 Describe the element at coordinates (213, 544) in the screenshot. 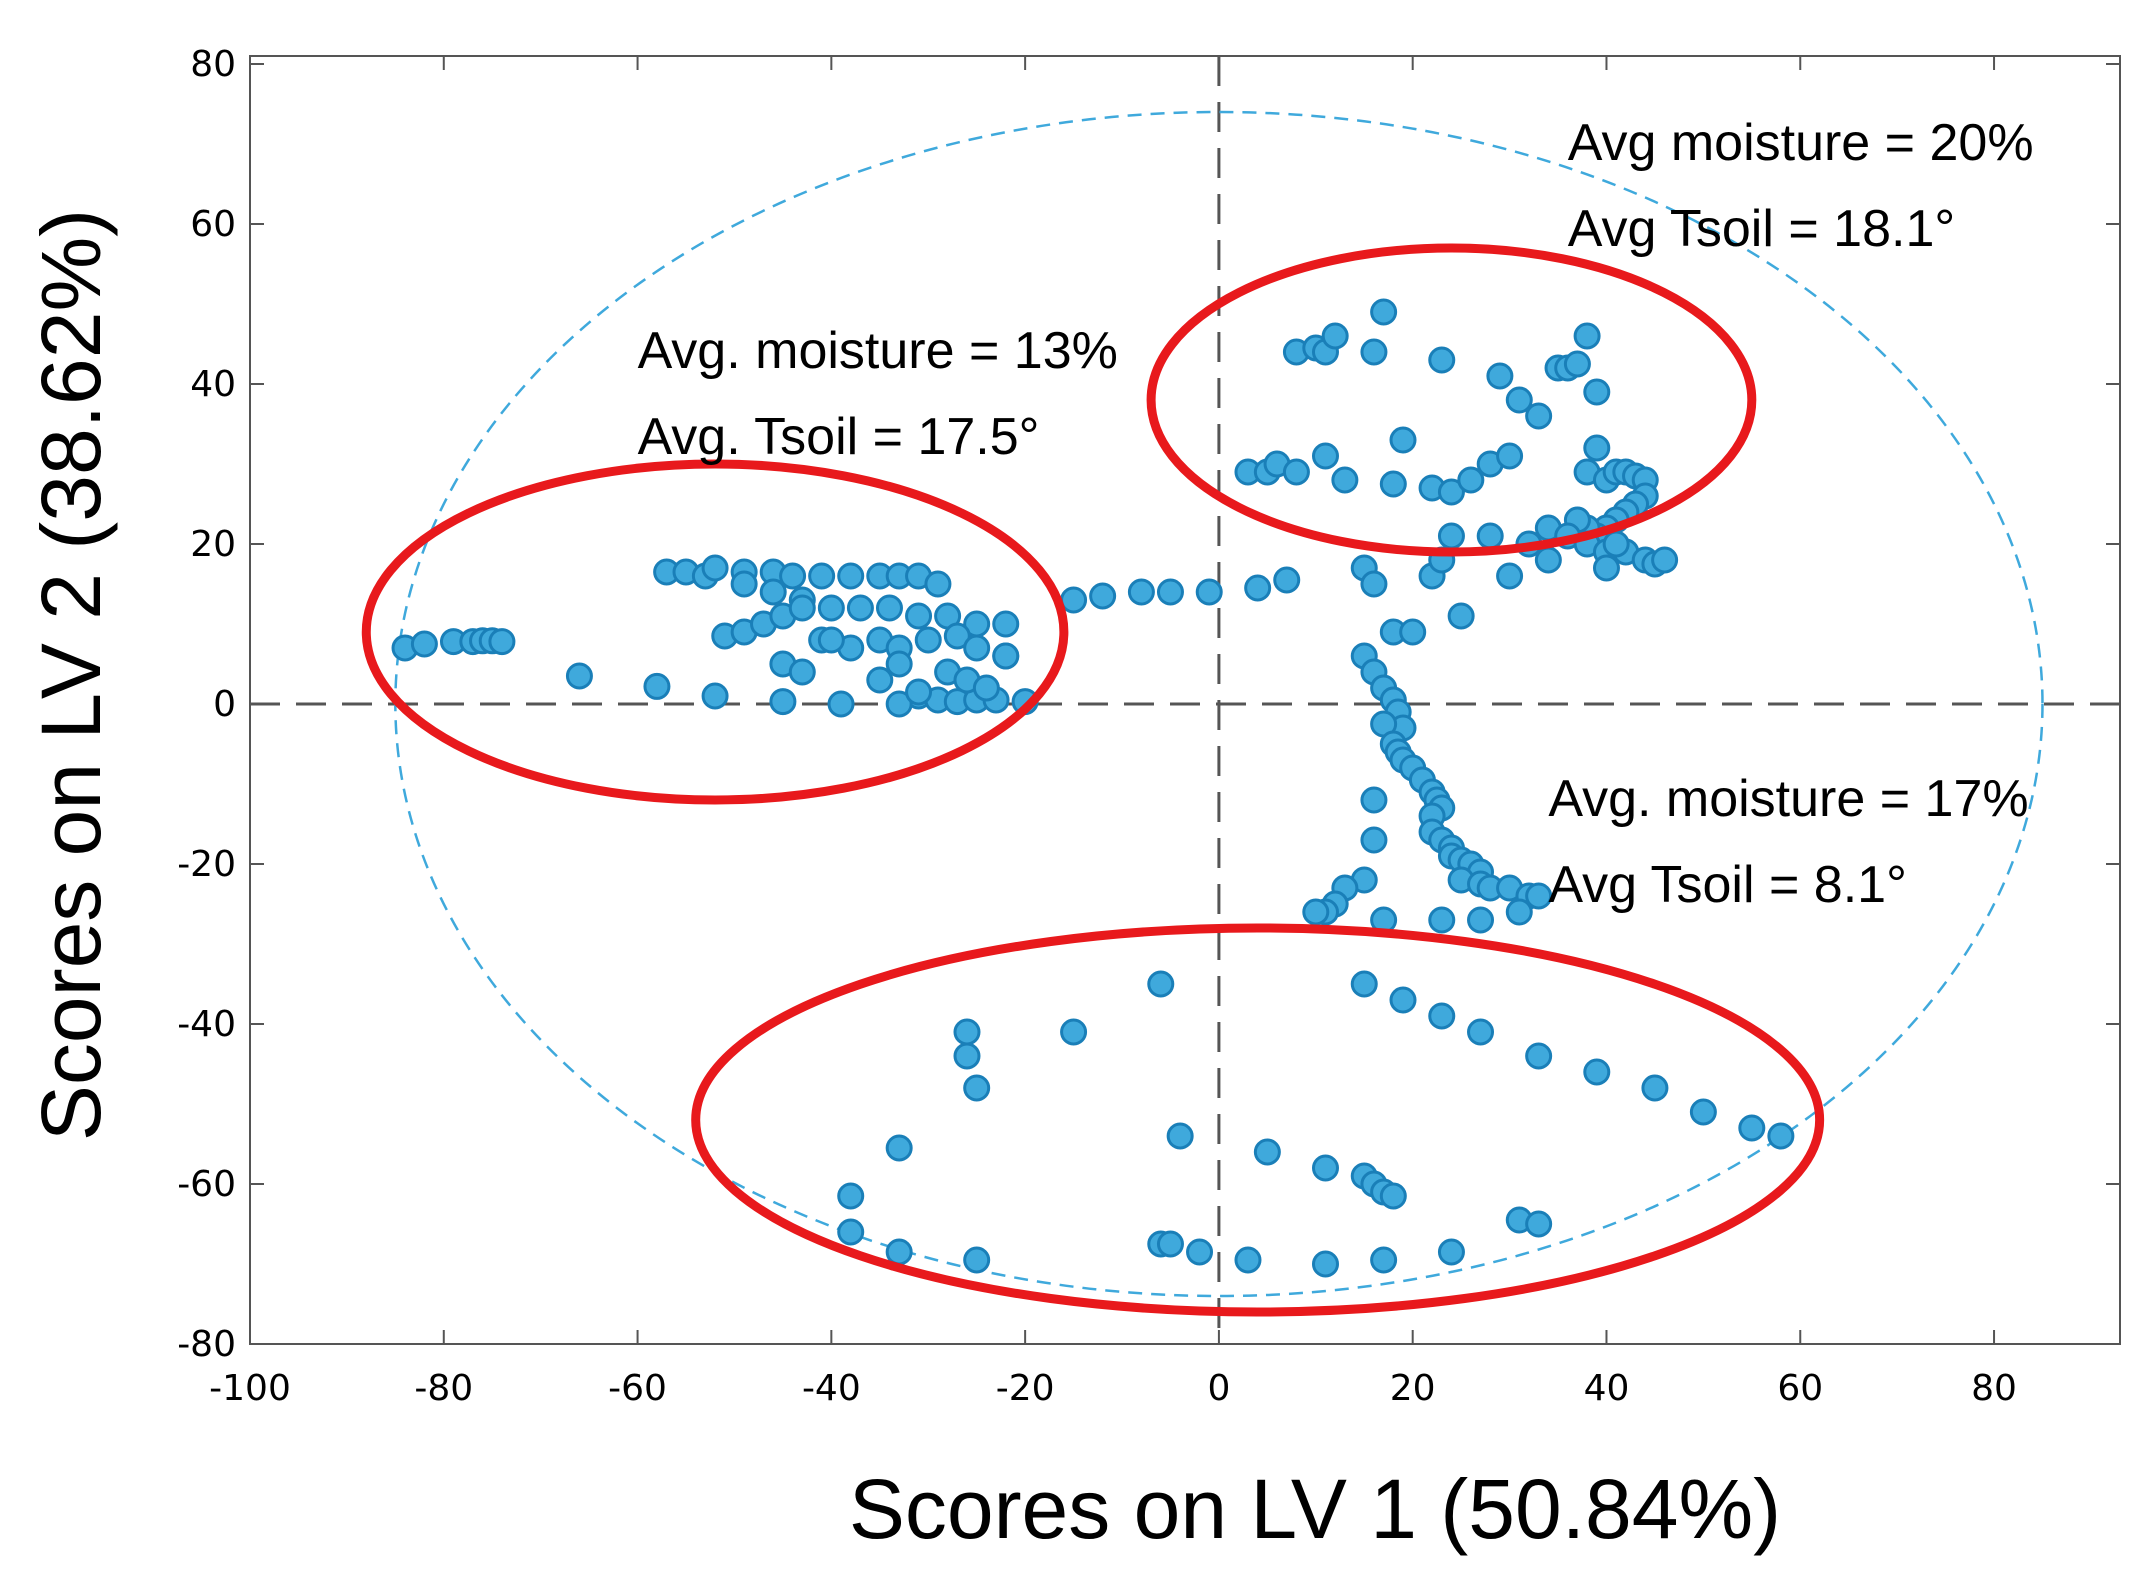

I see `y-tick-label: 20` at that location.